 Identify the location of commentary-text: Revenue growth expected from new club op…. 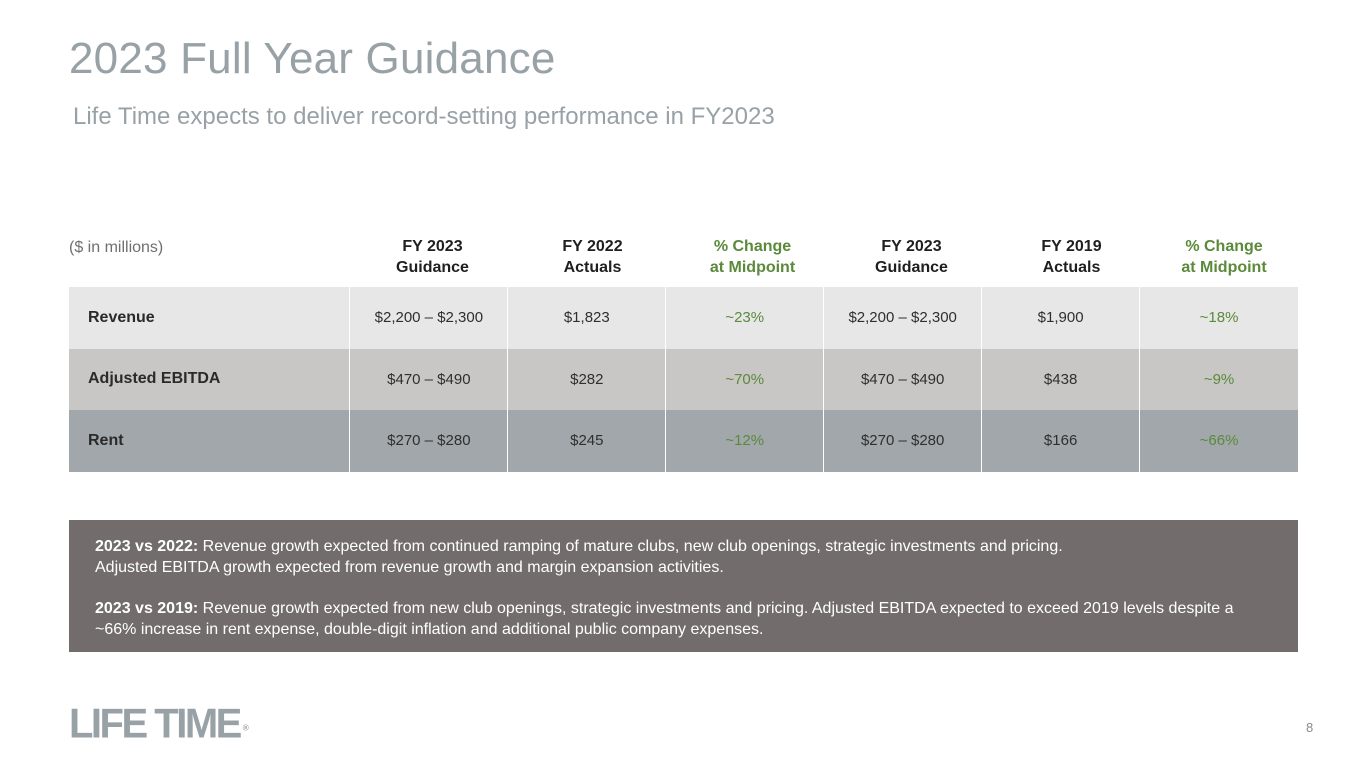
(664, 619).